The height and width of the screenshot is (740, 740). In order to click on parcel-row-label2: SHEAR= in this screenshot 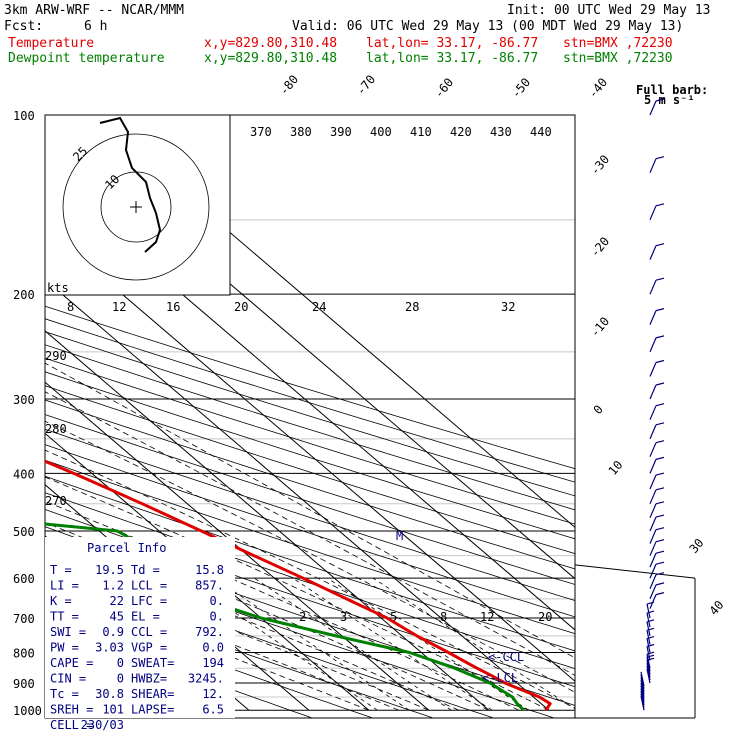, I will do `click(152, 694)`.